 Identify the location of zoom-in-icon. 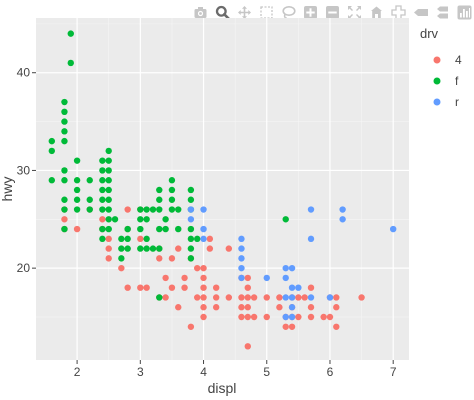
(310, 12).